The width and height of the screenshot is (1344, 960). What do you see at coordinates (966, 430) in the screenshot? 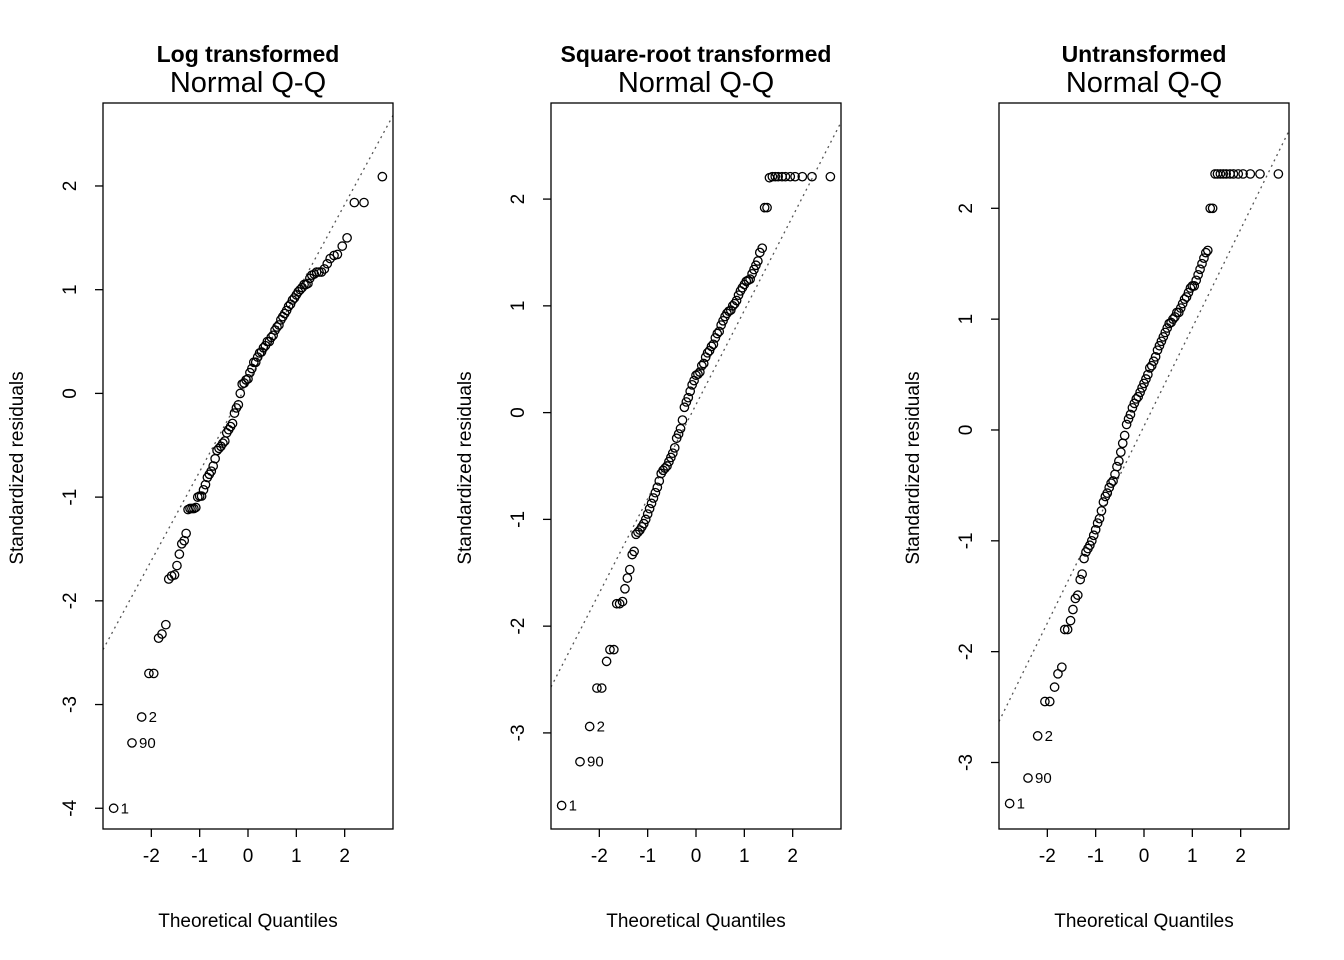
I see `y-tick-label: 0` at bounding box center [966, 430].